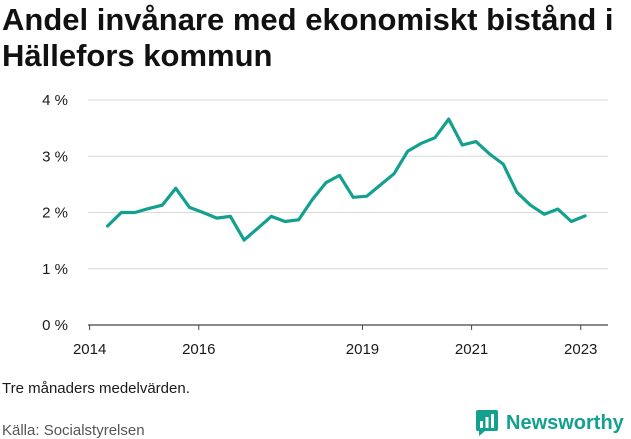 The image size is (631, 439). What do you see at coordinates (55, 269) in the screenshot?
I see `y-tick-label: 1 %` at bounding box center [55, 269].